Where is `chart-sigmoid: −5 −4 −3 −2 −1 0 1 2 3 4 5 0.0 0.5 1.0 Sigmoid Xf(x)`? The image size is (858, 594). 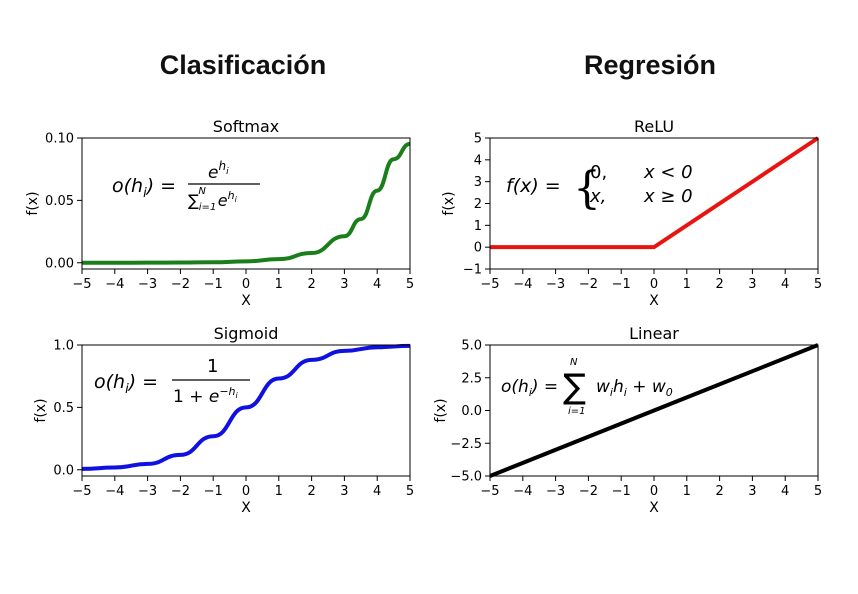 chart-sigmoid: −5 −4 −3 −2 −1 0 1 2 3 4 5 0.0 0.5 1.0 Sigmoid Xf(x) is located at coordinates (223, 420).